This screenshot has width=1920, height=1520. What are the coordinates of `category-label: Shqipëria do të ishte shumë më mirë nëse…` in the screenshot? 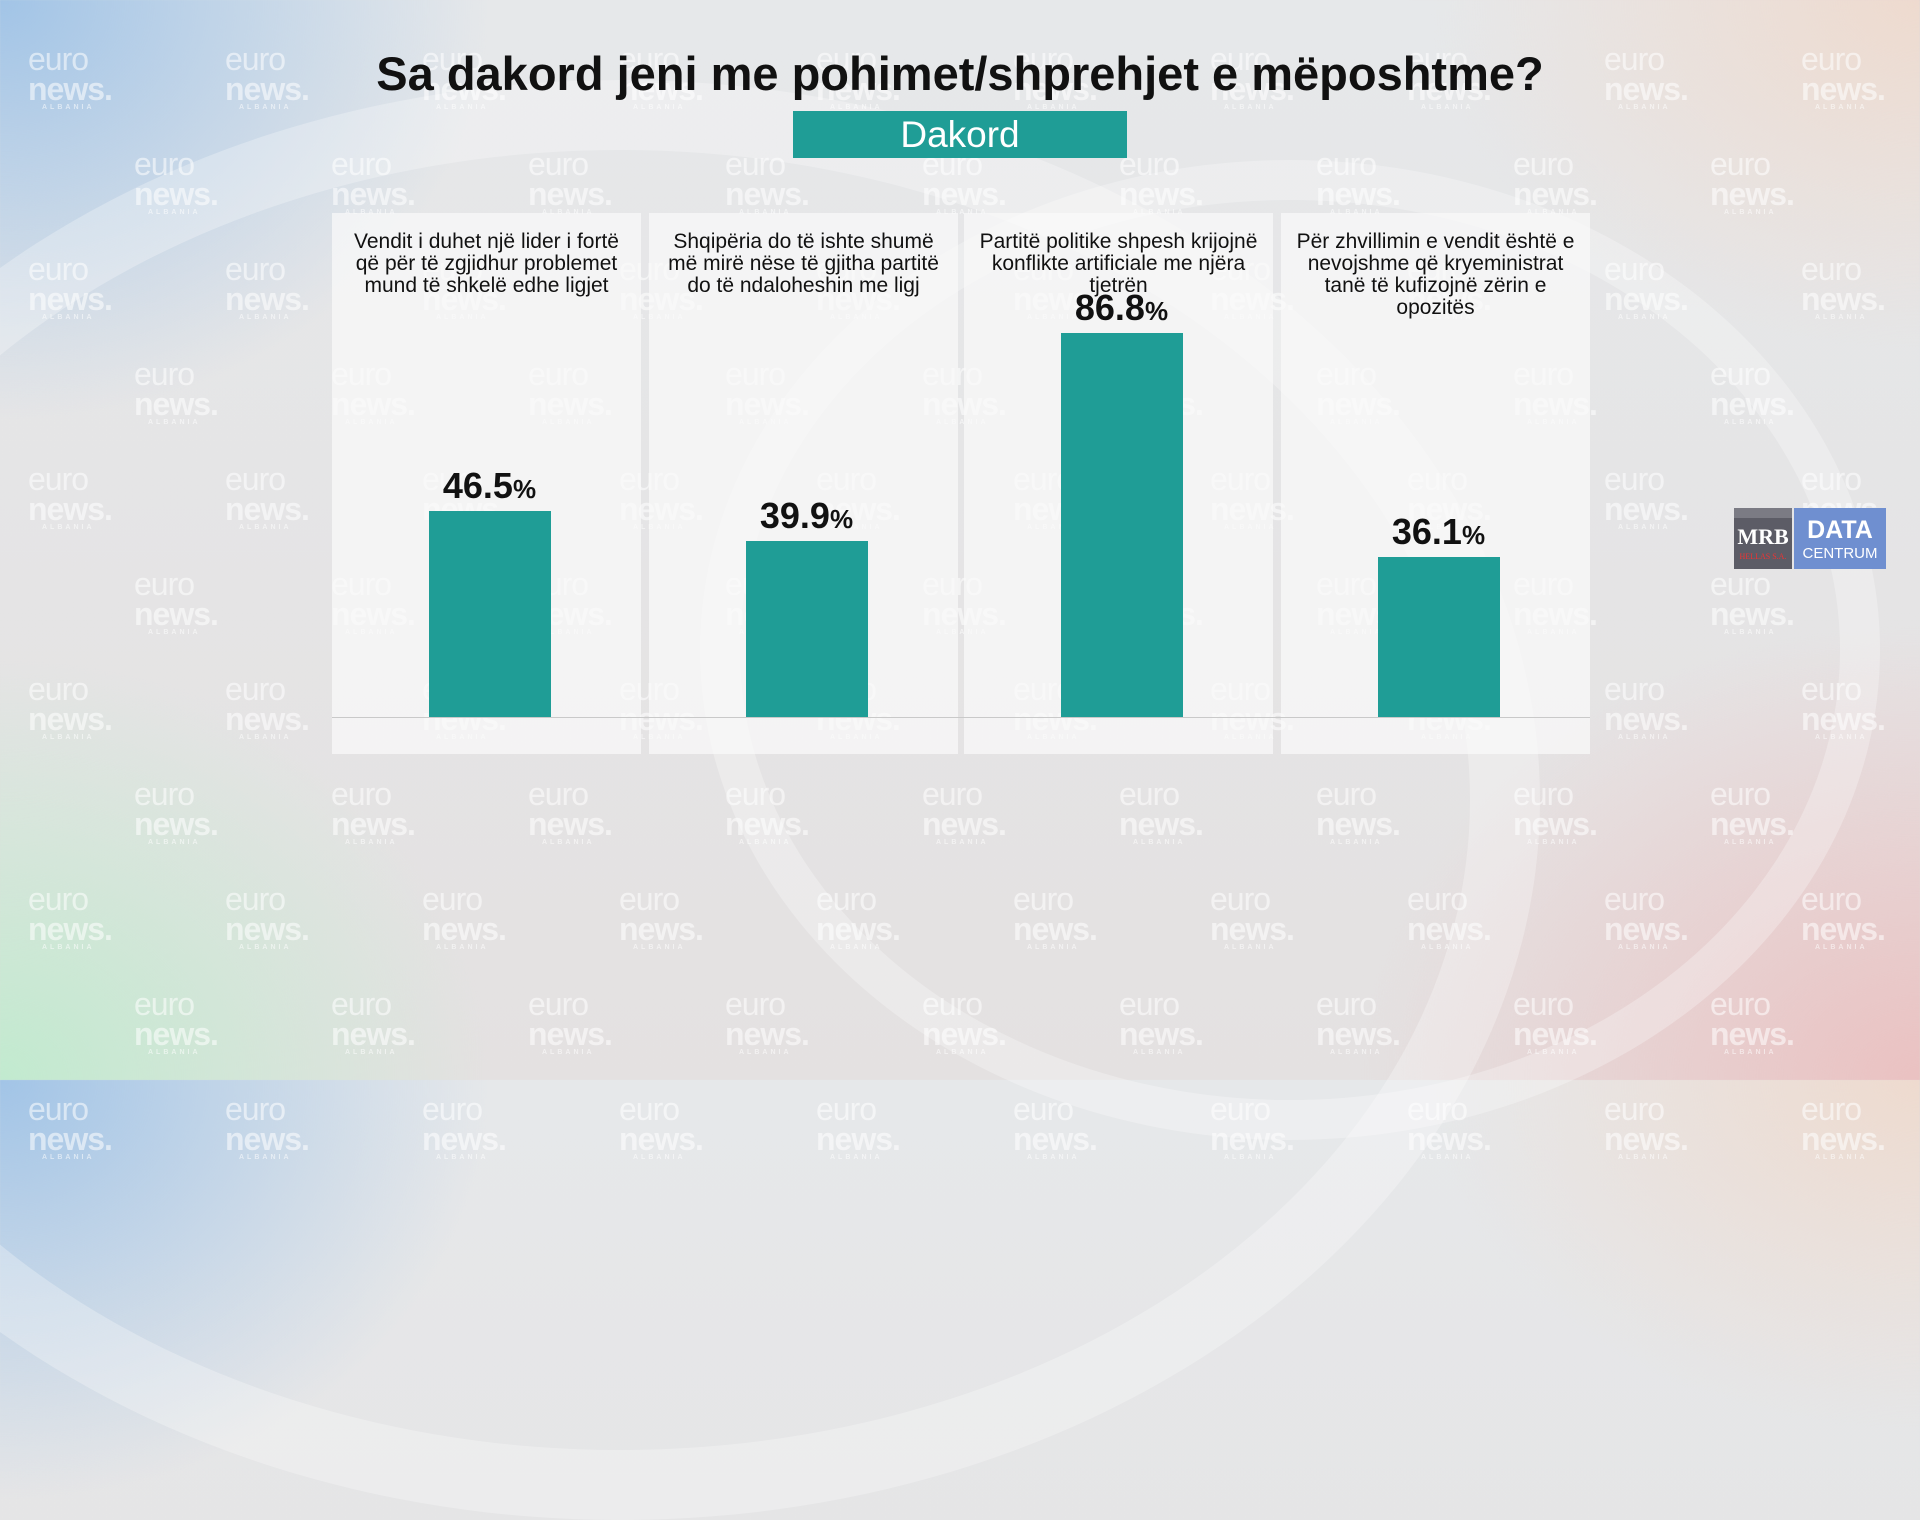 It's located at (803, 263).